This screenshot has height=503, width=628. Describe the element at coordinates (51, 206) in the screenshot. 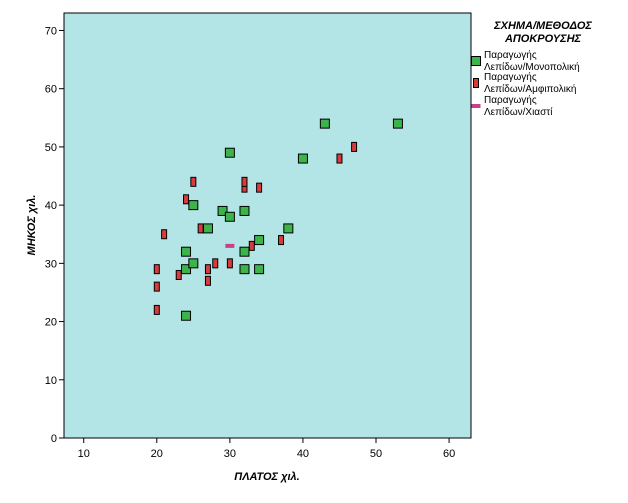

I see `y-tick-label: 40` at that location.